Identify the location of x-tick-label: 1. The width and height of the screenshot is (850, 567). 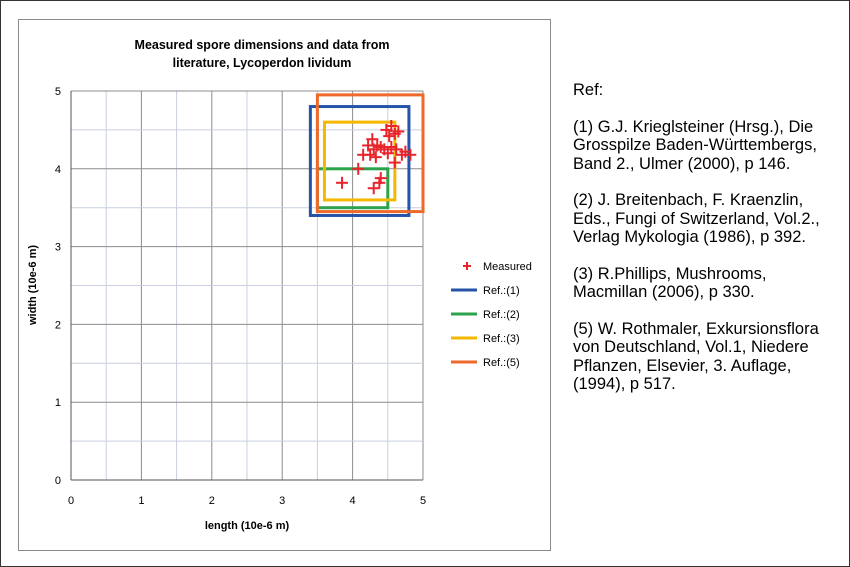
(141, 501).